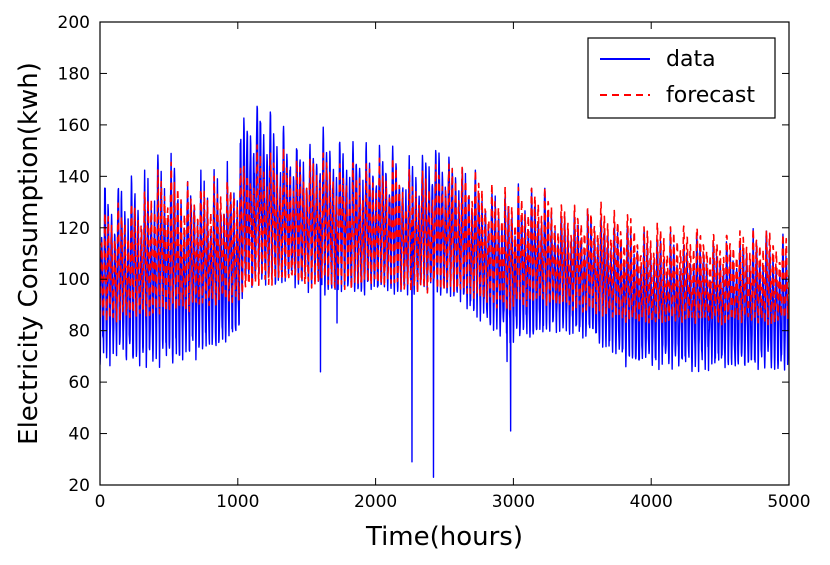 The image size is (830, 565). Describe the element at coordinates (691, 59) in the screenshot. I see `legend-label-data: data` at that location.